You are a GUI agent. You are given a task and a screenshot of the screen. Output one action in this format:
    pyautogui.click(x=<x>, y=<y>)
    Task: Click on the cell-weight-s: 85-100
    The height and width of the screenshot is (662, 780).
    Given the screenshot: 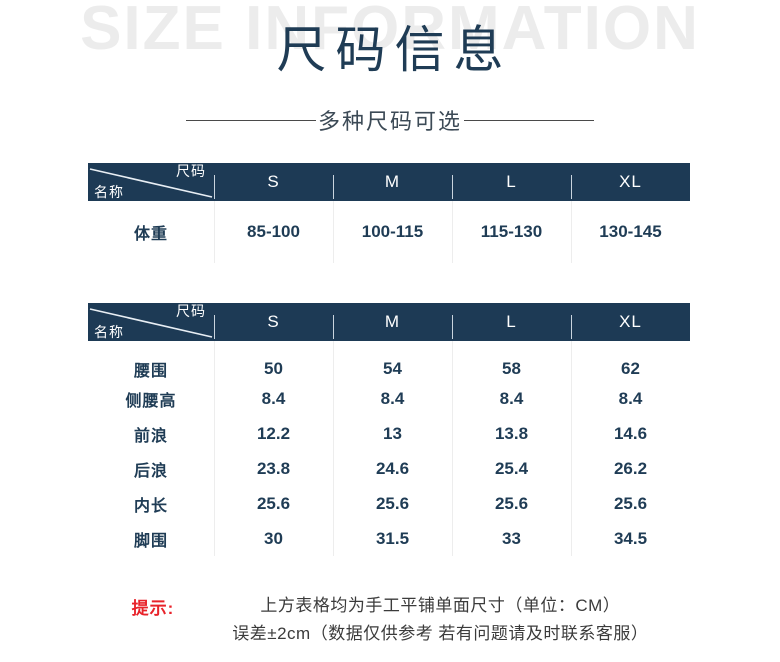 What is the action you would take?
    pyautogui.click(x=273, y=232)
    